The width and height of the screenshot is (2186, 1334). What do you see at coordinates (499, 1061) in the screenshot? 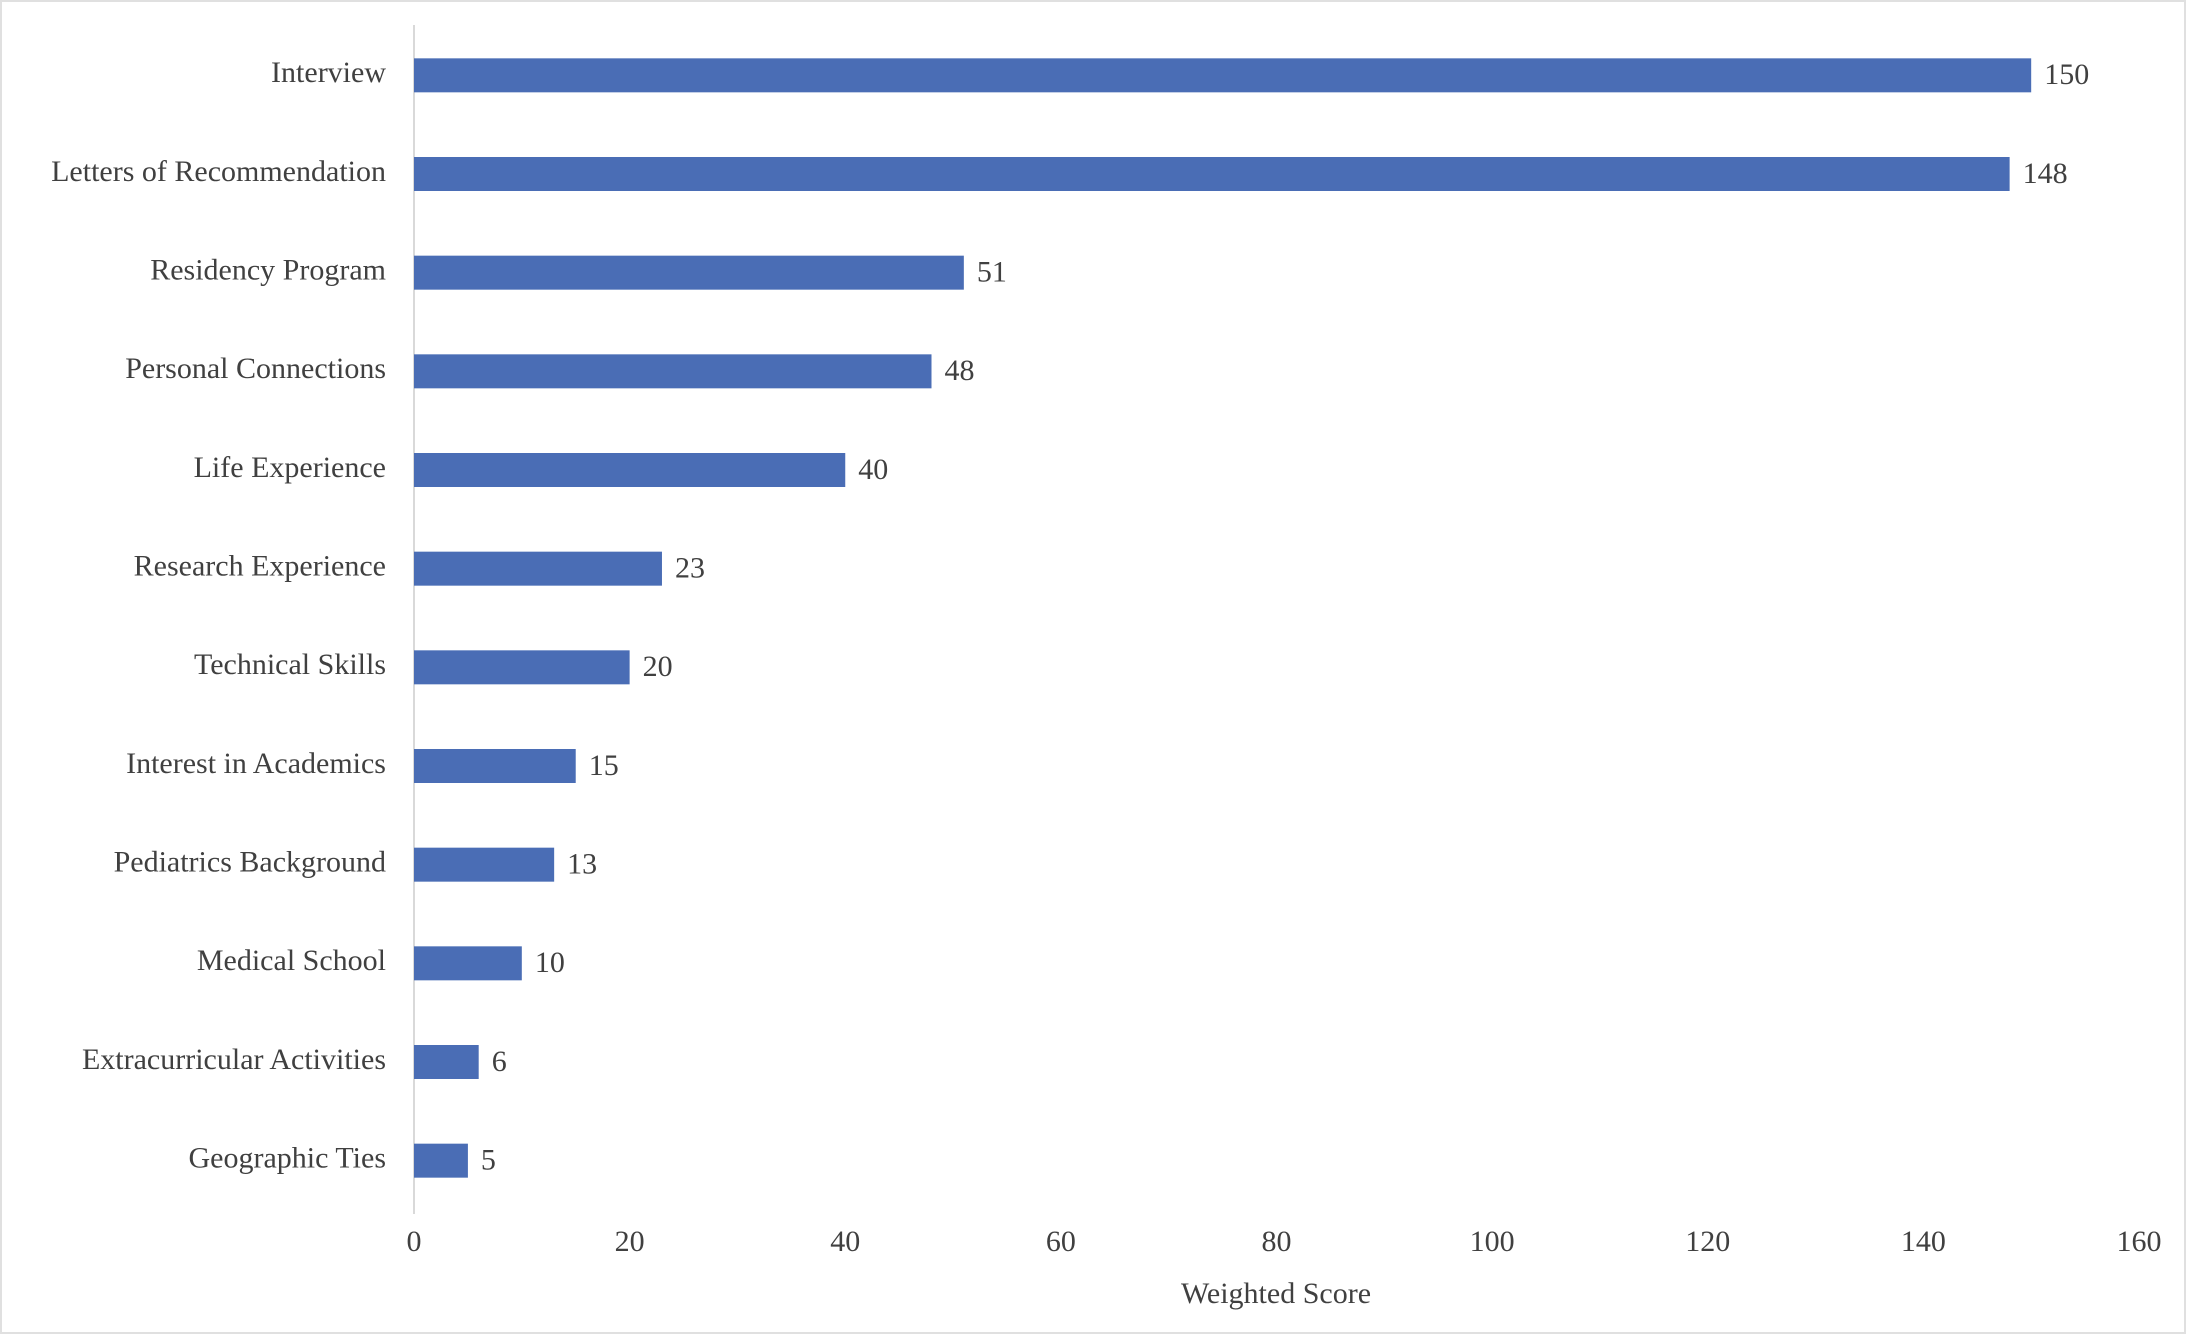
I see `data-label: 6` at bounding box center [499, 1061].